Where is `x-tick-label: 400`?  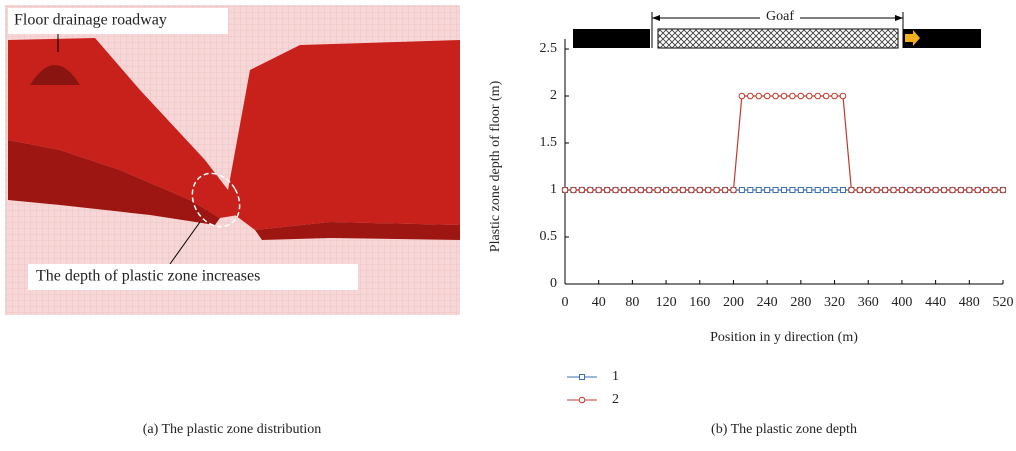
x-tick-label: 400 is located at coordinates (901, 302).